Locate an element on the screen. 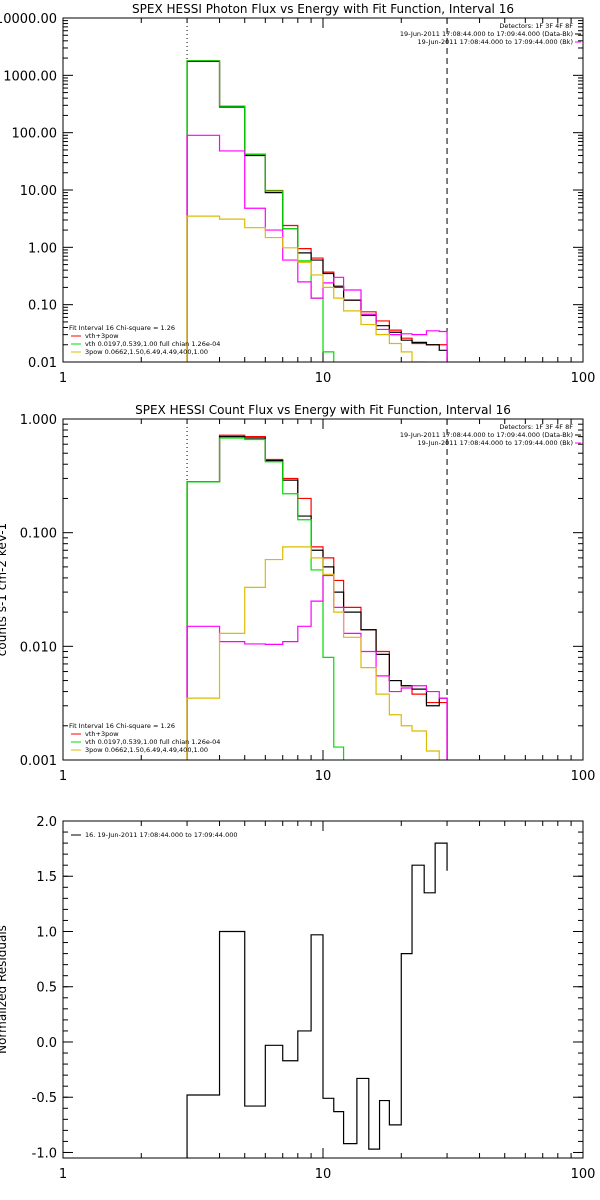 This screenshot has width=600, height=1200. y-tick-label: 100.00 is located at coordinates (35, 134).